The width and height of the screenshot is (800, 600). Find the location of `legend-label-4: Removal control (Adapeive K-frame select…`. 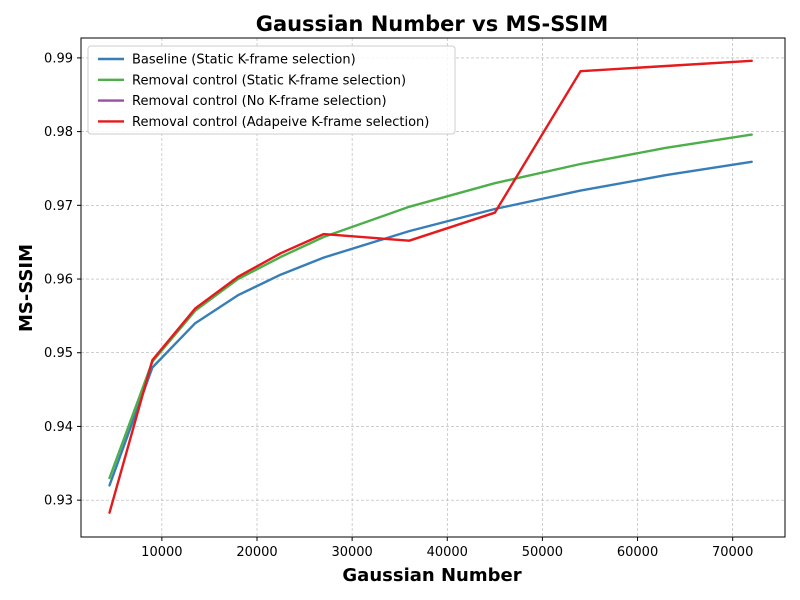

legend-label-4: Removal control (Adapeive K-frame select… is located at coordinates (280, 122).